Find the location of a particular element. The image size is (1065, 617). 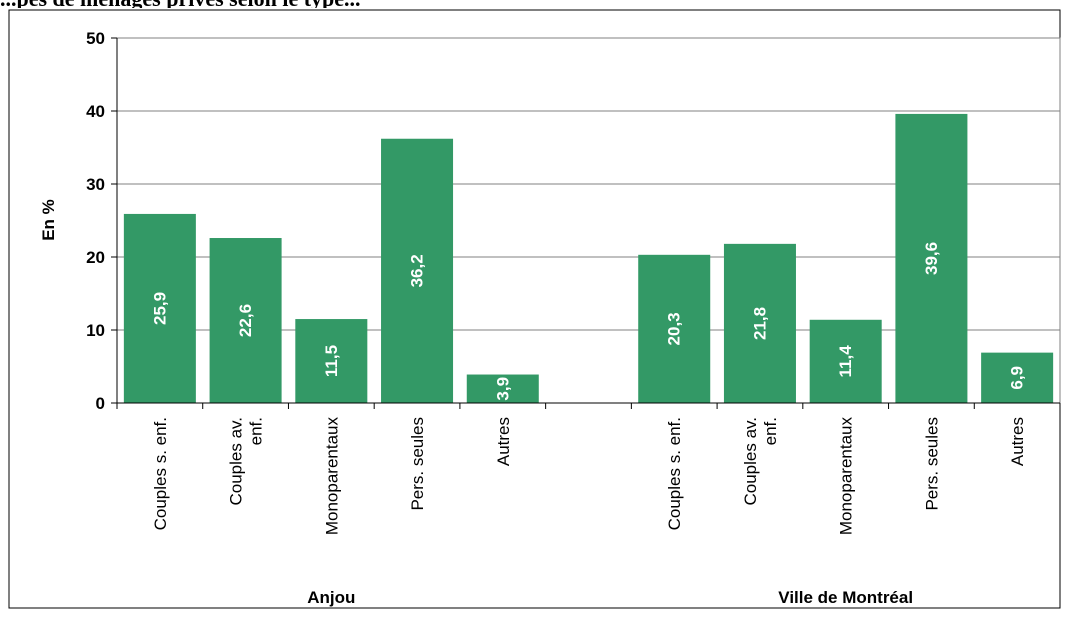

data-label: 21,8 is located at coordinates (759, 323).